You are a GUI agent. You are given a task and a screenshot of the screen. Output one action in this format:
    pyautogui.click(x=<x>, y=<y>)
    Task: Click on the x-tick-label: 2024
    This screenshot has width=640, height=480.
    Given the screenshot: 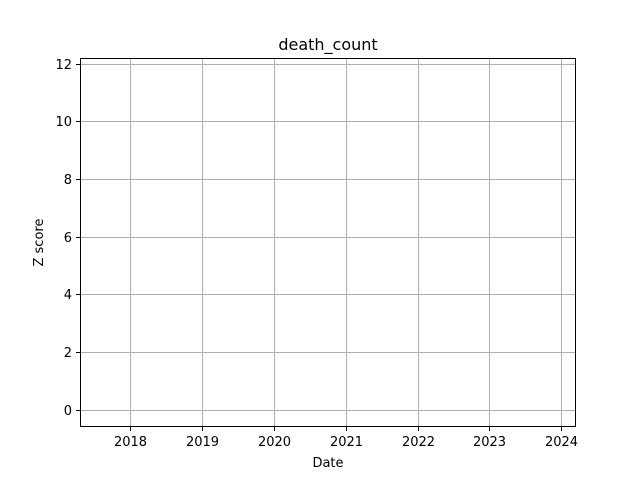 What is the action you would take?
    pyautogui.click(x=561, y=442)
    